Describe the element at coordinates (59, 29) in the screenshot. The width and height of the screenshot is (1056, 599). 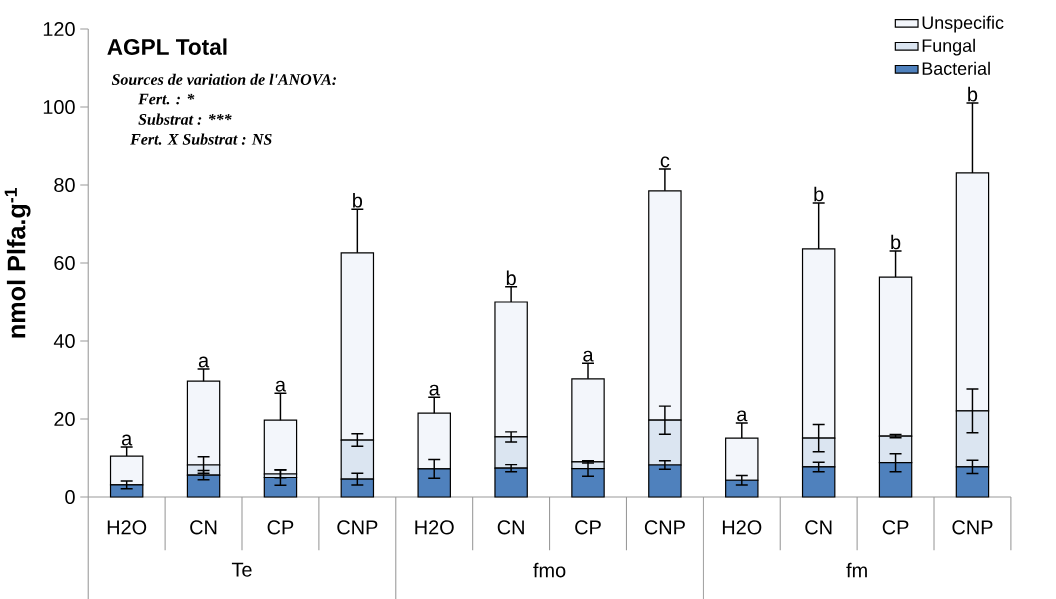
I see `y-tick-label: 120` at that location.